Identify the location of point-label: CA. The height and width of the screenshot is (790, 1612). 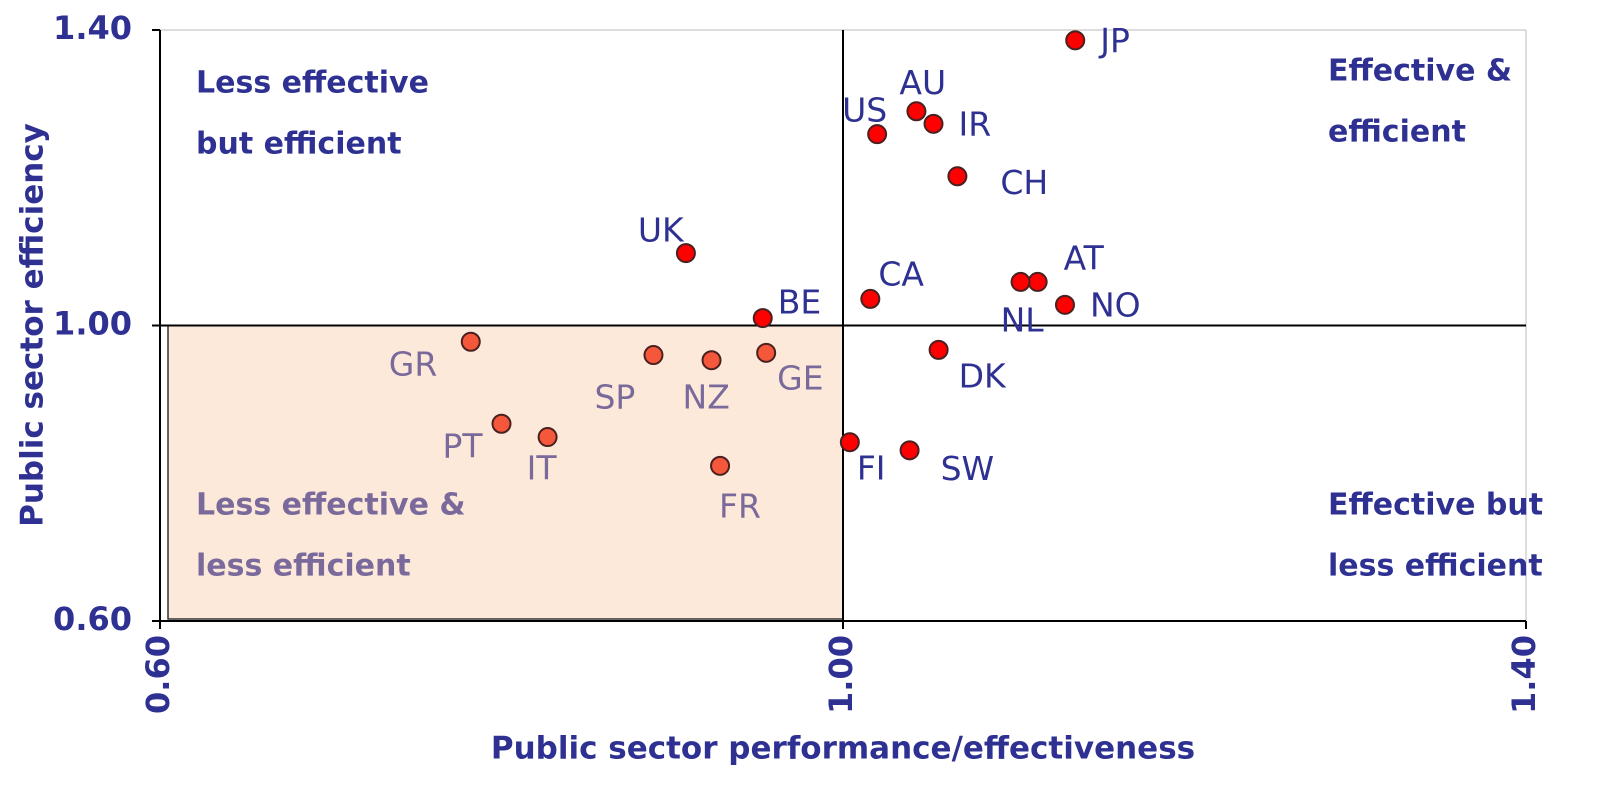
(901, 273).